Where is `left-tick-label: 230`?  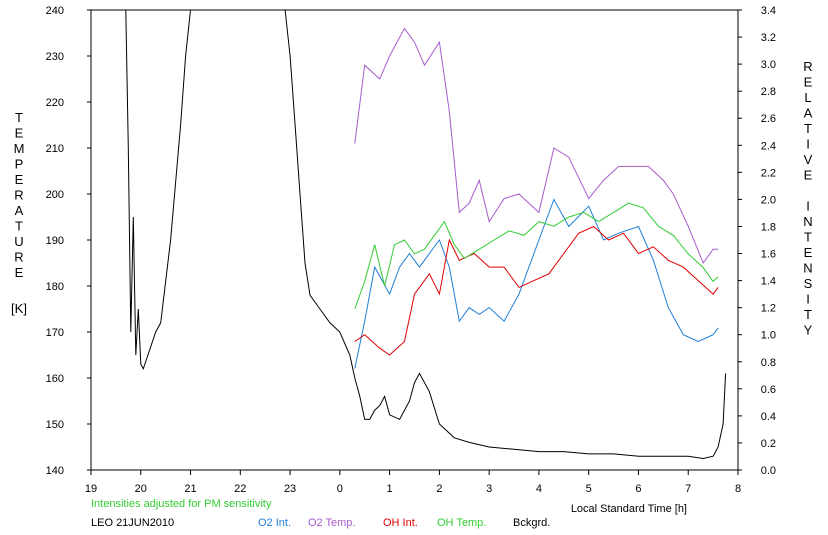
left-tick-label: 230 is located at coordinates (55, 57).